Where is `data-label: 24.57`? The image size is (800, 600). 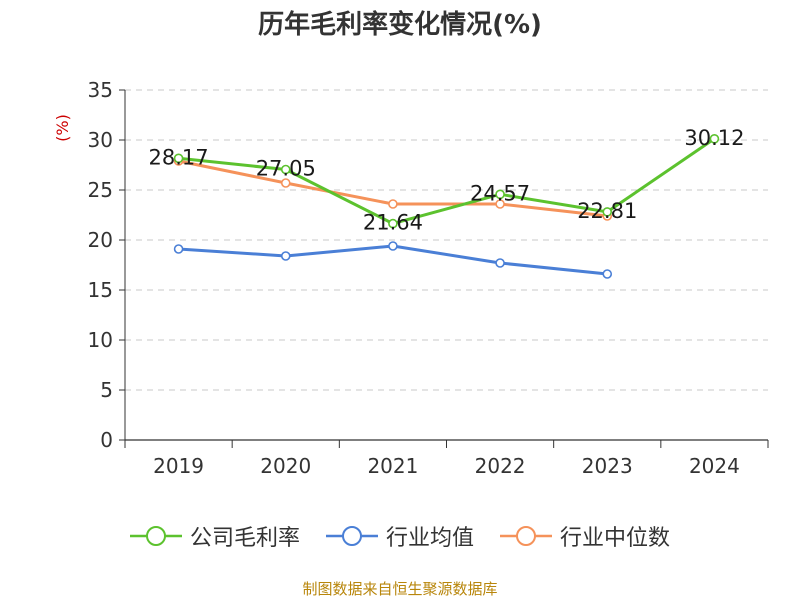 data-label: 24.57 is located at coordinates (500, 193).